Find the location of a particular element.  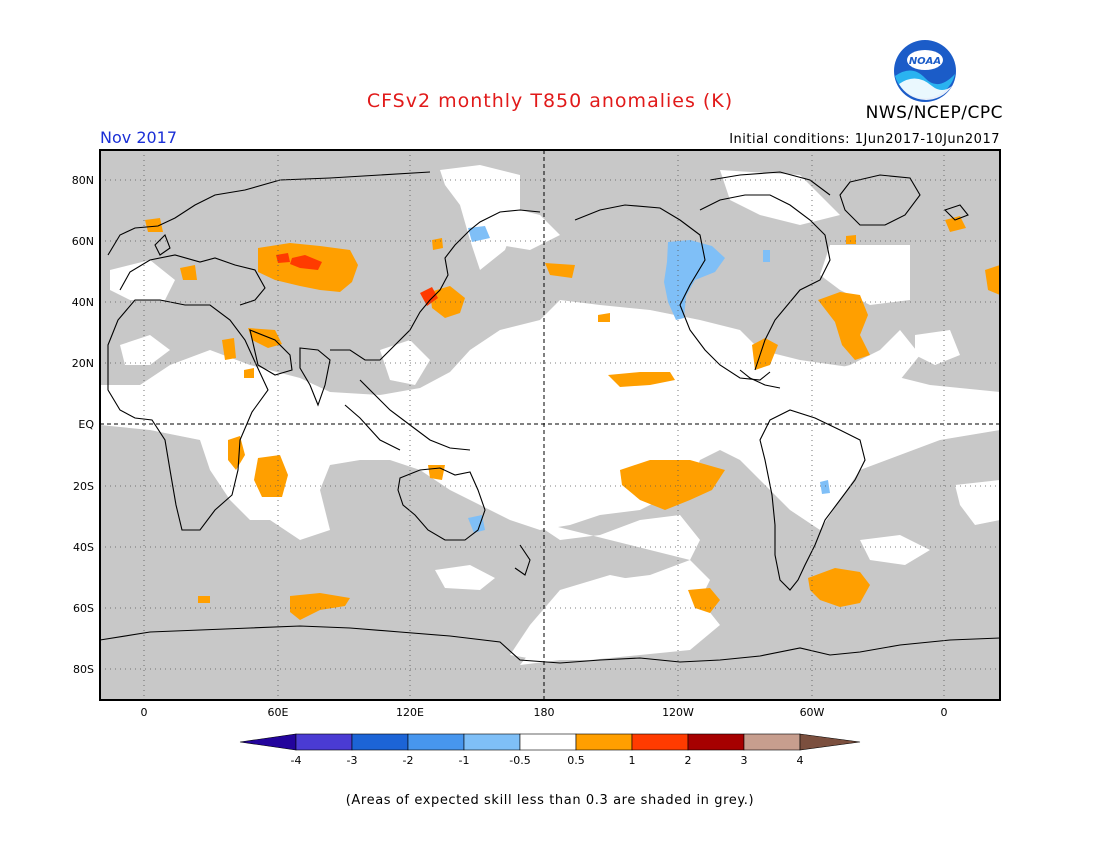

lon-label: 120E is located at coordinates (410, 712).